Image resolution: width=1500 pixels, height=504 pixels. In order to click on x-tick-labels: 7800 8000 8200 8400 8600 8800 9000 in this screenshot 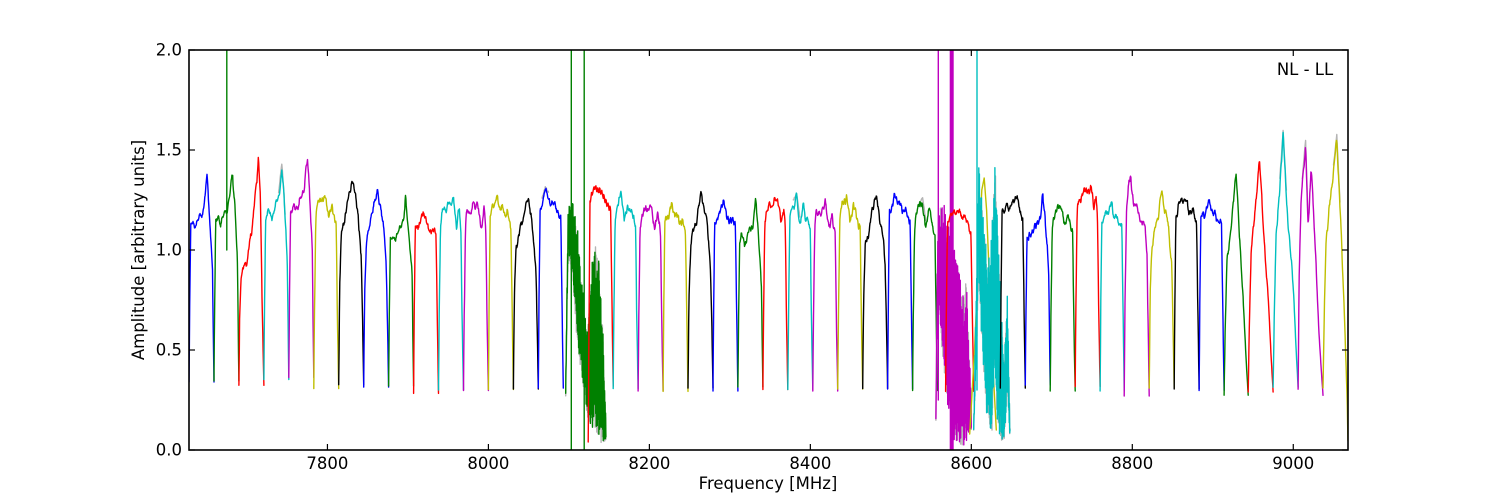, I will do `click(810, 463)`.